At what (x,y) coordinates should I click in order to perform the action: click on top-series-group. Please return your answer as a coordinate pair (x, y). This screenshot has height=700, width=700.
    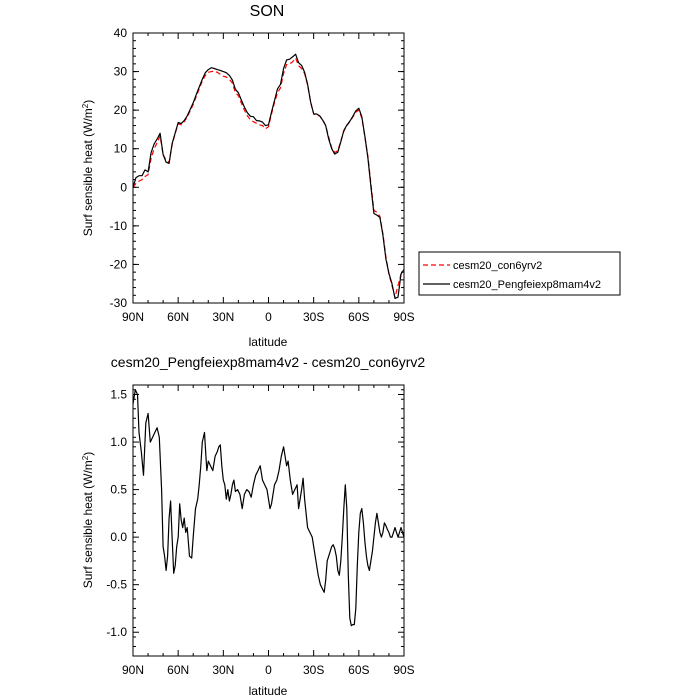
    Looking at the image, I should click on (268, 176).